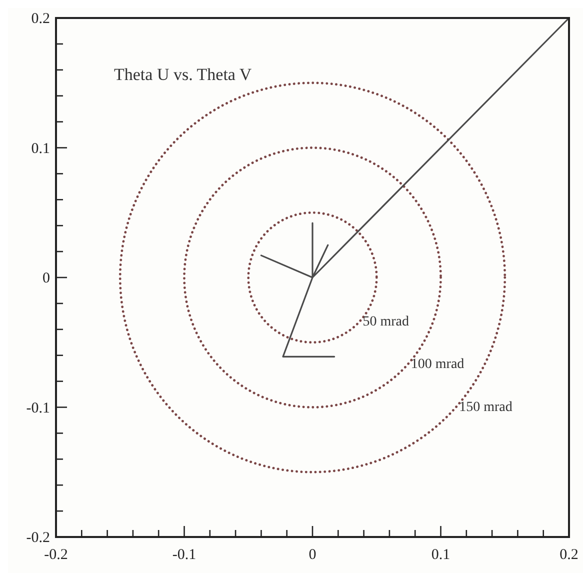  I want to click on text: Theta U vs. Theta V, so click(183, 74).